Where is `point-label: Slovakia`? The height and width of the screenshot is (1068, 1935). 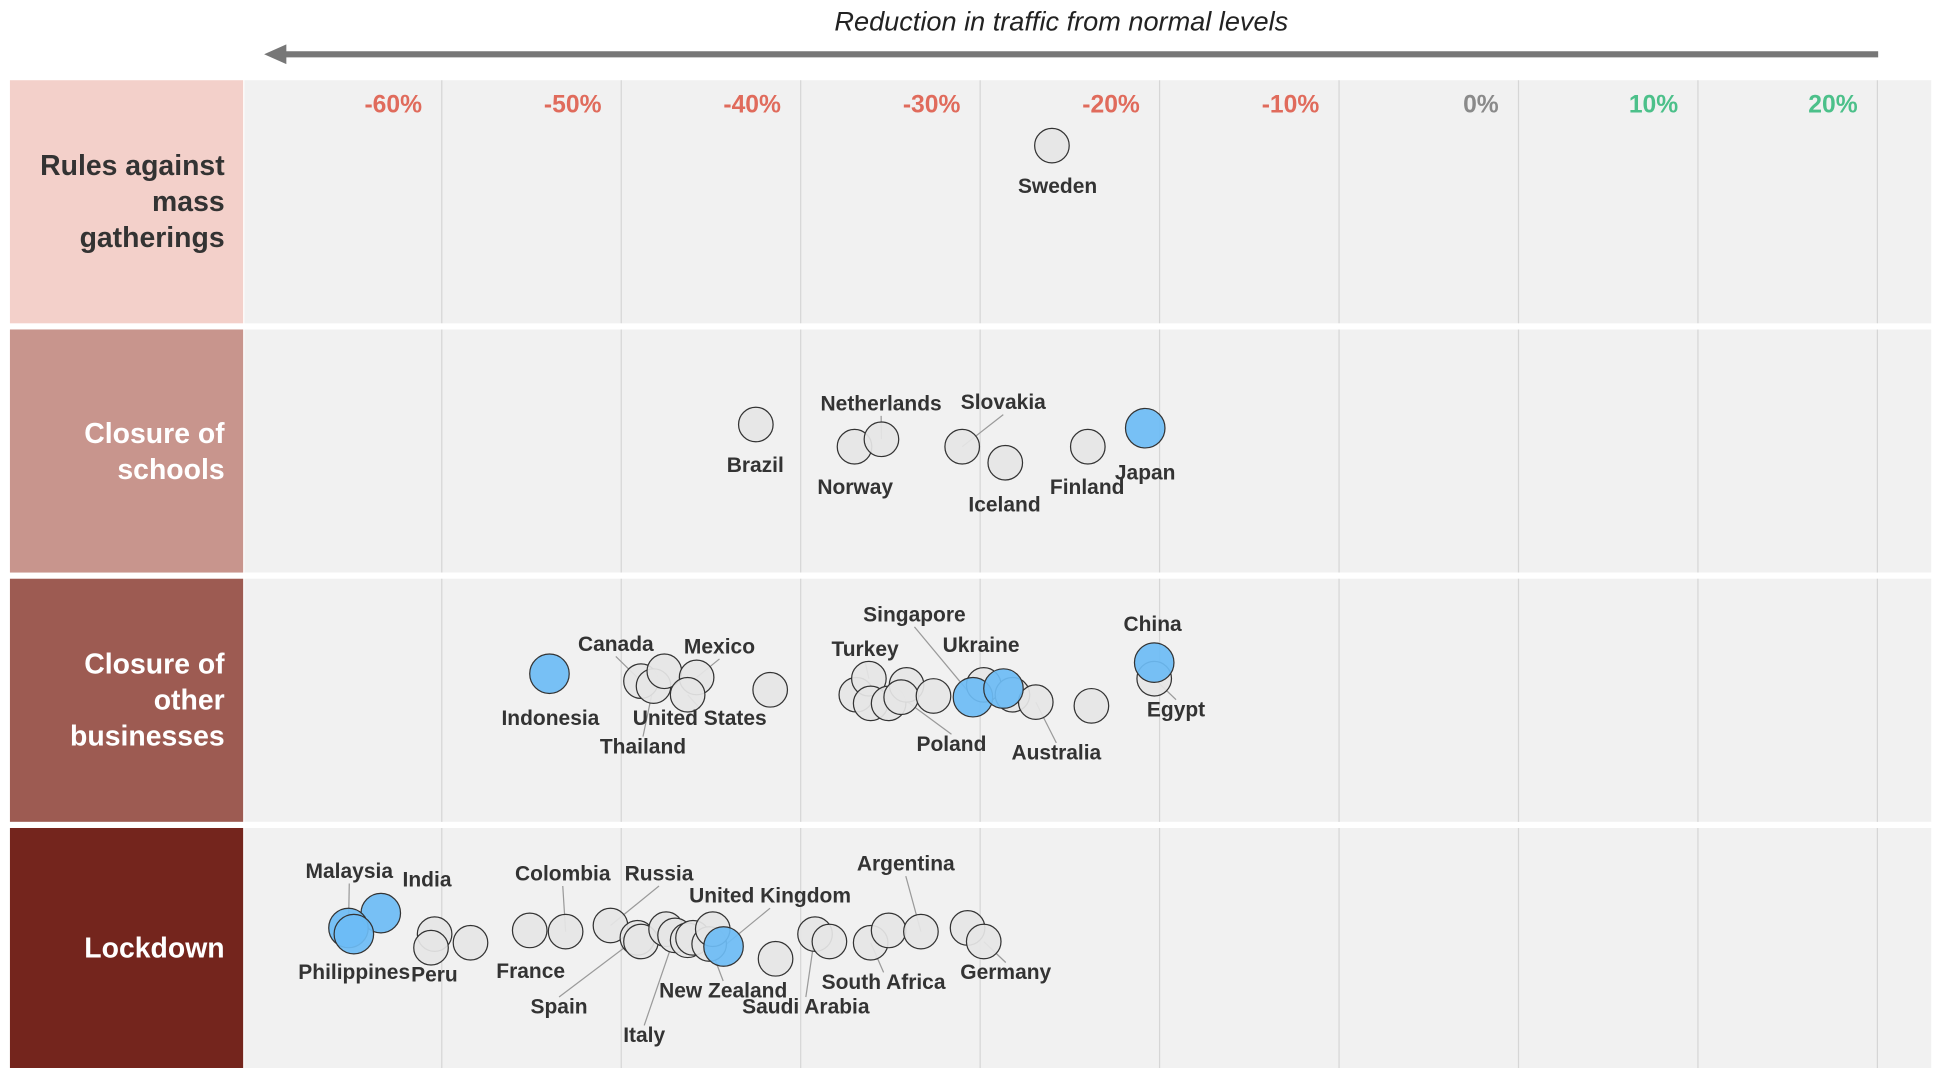
point-label: Slovakia is located at coordinates (1003, 402).